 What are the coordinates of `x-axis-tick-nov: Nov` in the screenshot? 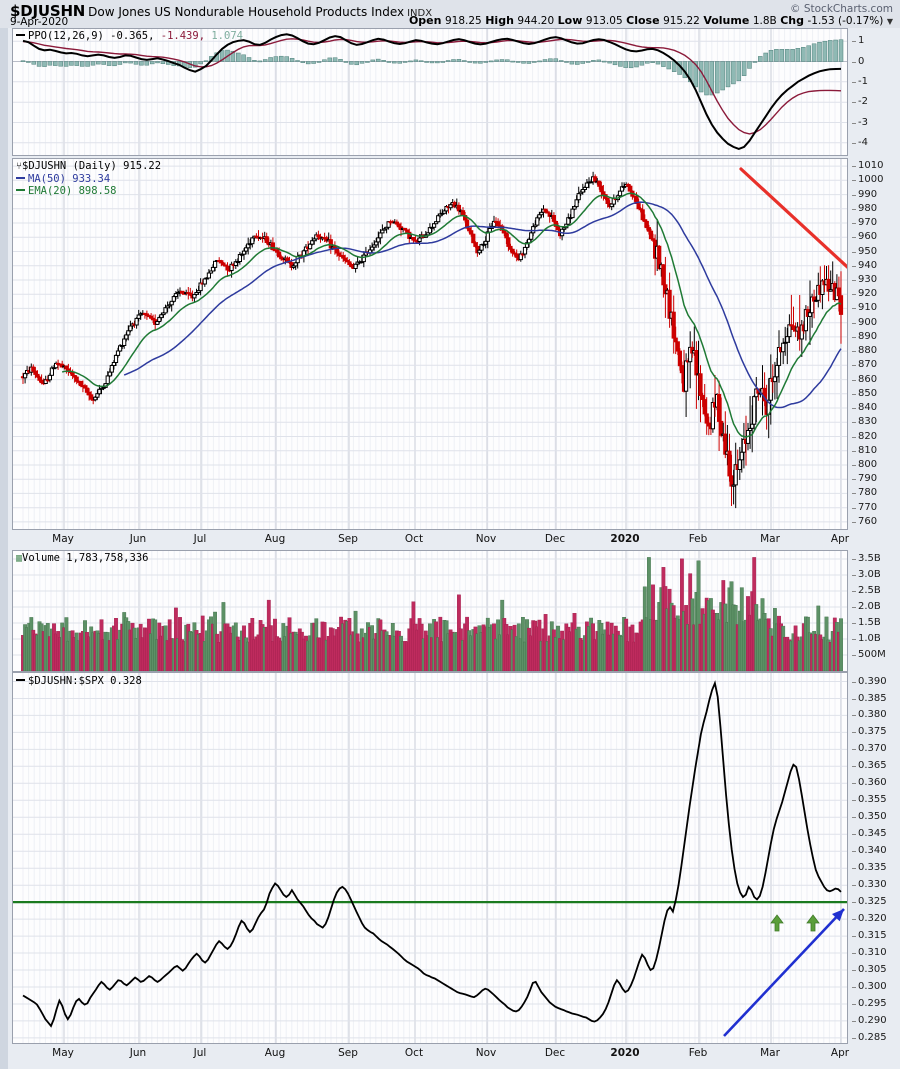 It's located at (486, 539).